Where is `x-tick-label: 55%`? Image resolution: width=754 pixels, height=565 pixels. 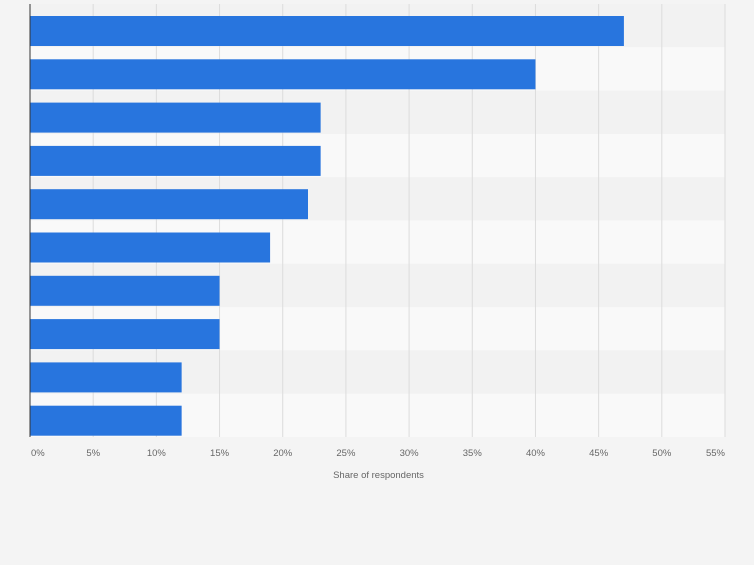
x-tick-label: 55% is located at coordinates (716, 453).